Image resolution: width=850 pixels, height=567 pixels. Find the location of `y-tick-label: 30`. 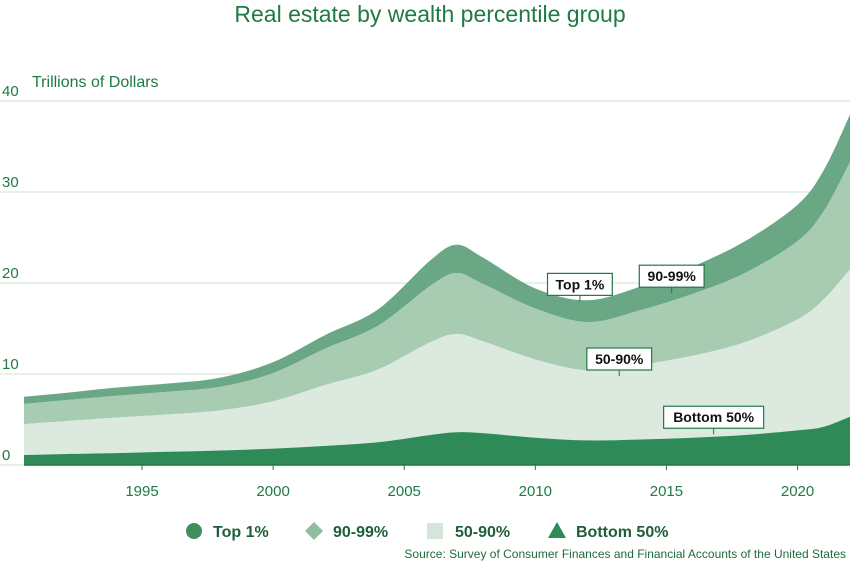

y-tick-label: 30 is located at coordinates (10, 182).